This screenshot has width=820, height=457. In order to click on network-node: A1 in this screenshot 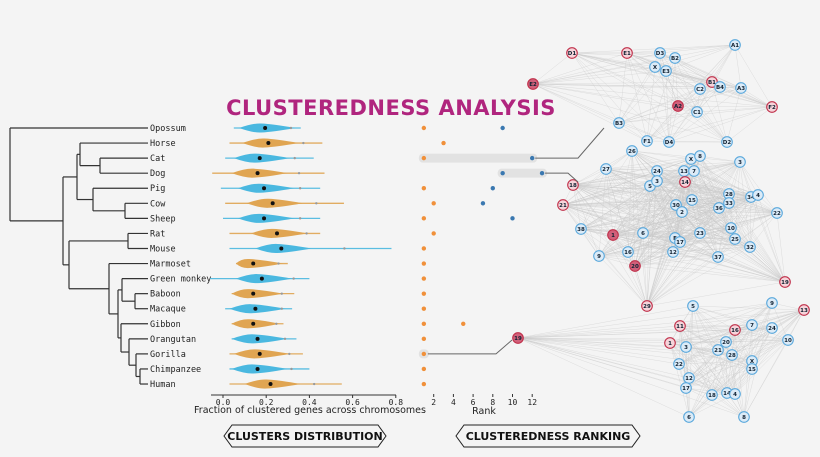, I will do `click(735, 45)`.